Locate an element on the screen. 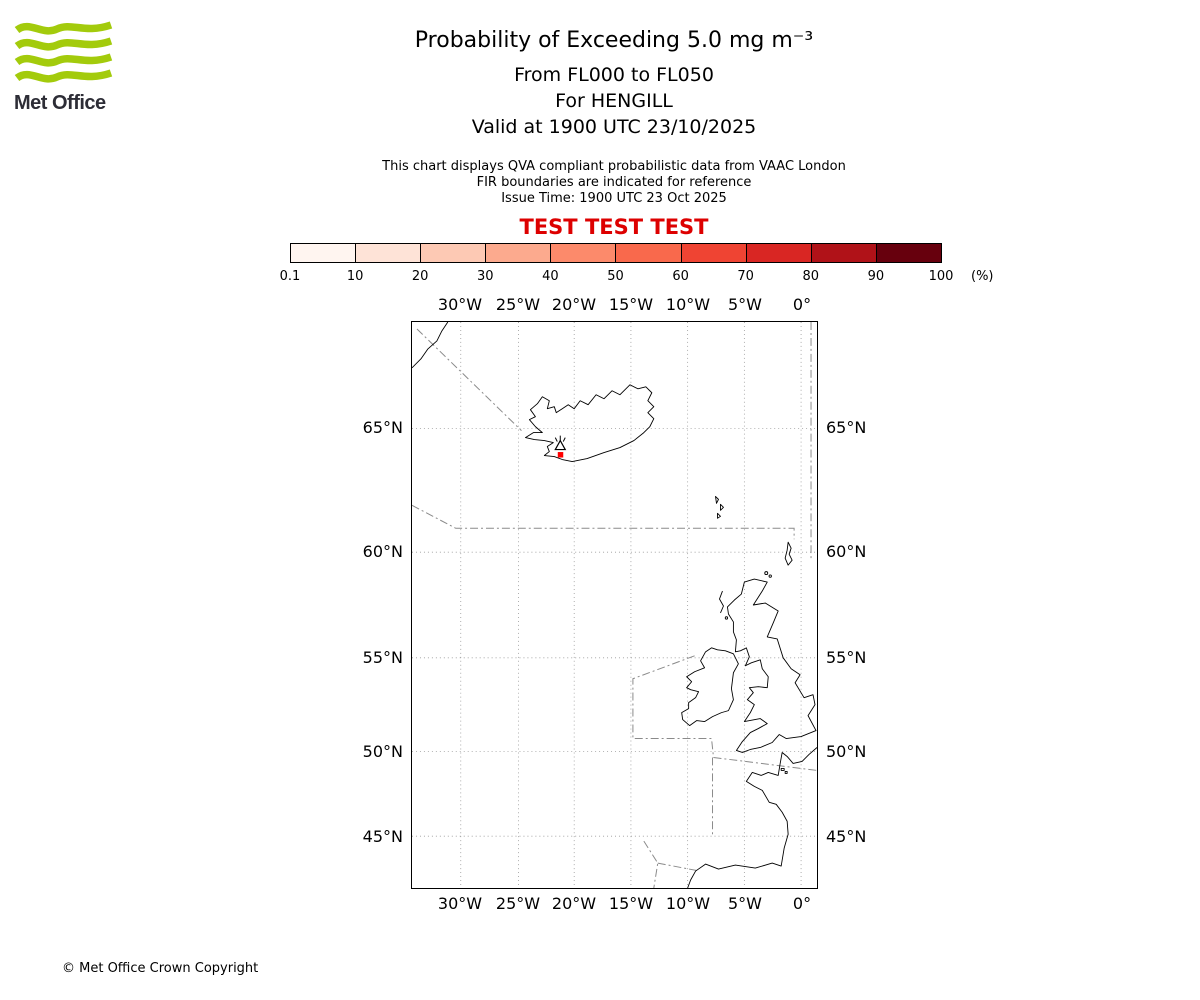 This screenshot has width=1200, height=1000. map-xtick-top: 0° is located at coordinates (802, 304).